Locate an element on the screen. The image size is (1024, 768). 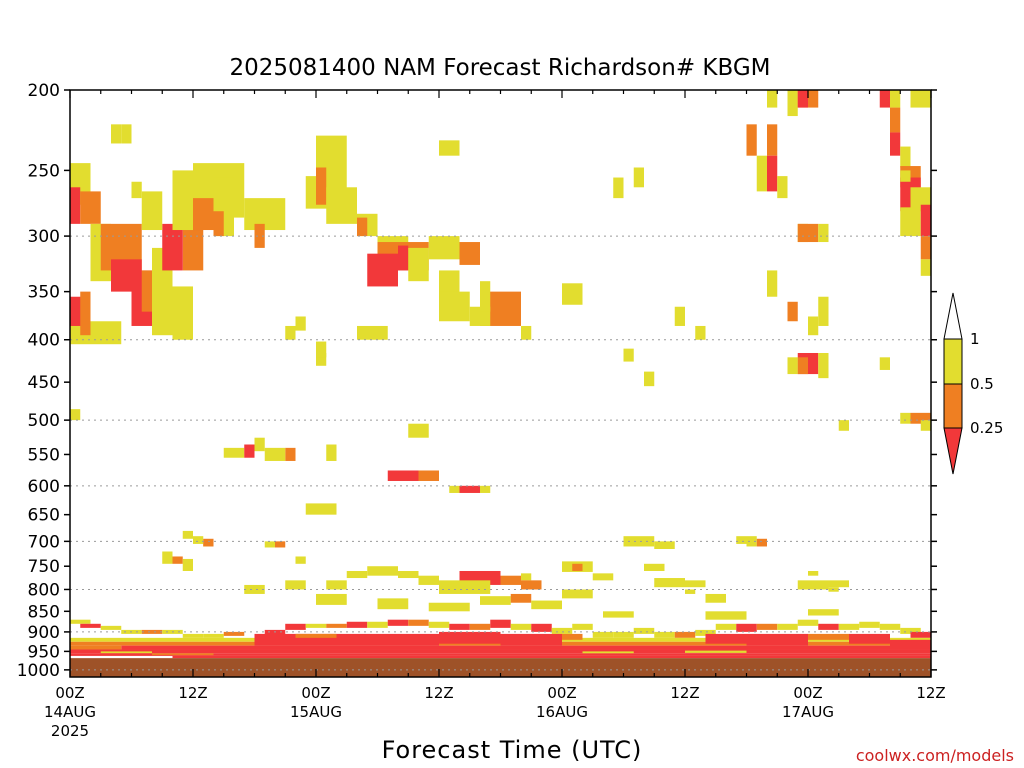
y-tick-label: 500 is located at coordinates (44, 421).